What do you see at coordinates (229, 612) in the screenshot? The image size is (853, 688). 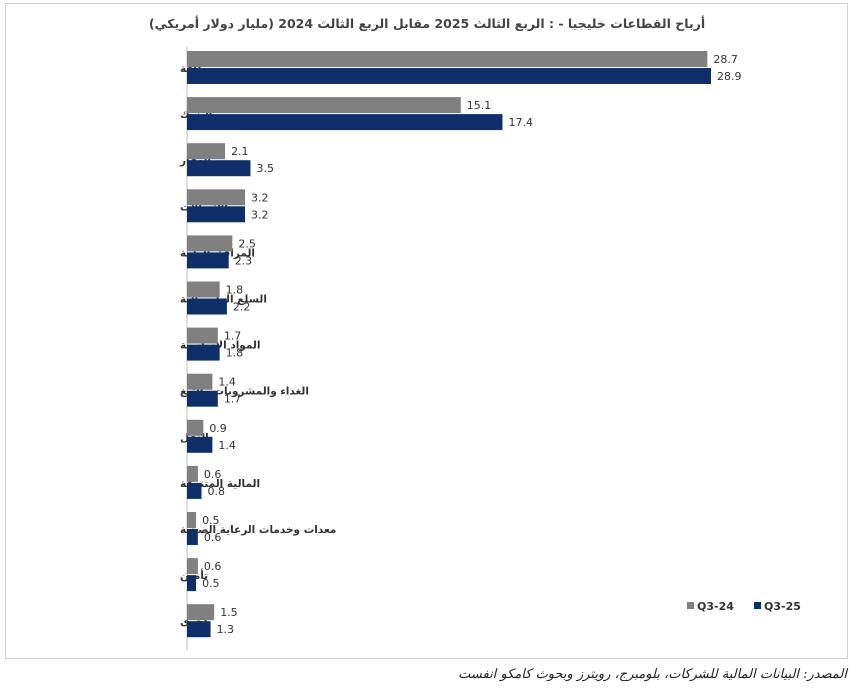 I see `data-label: 1.5` at bounding box center [229, 612].